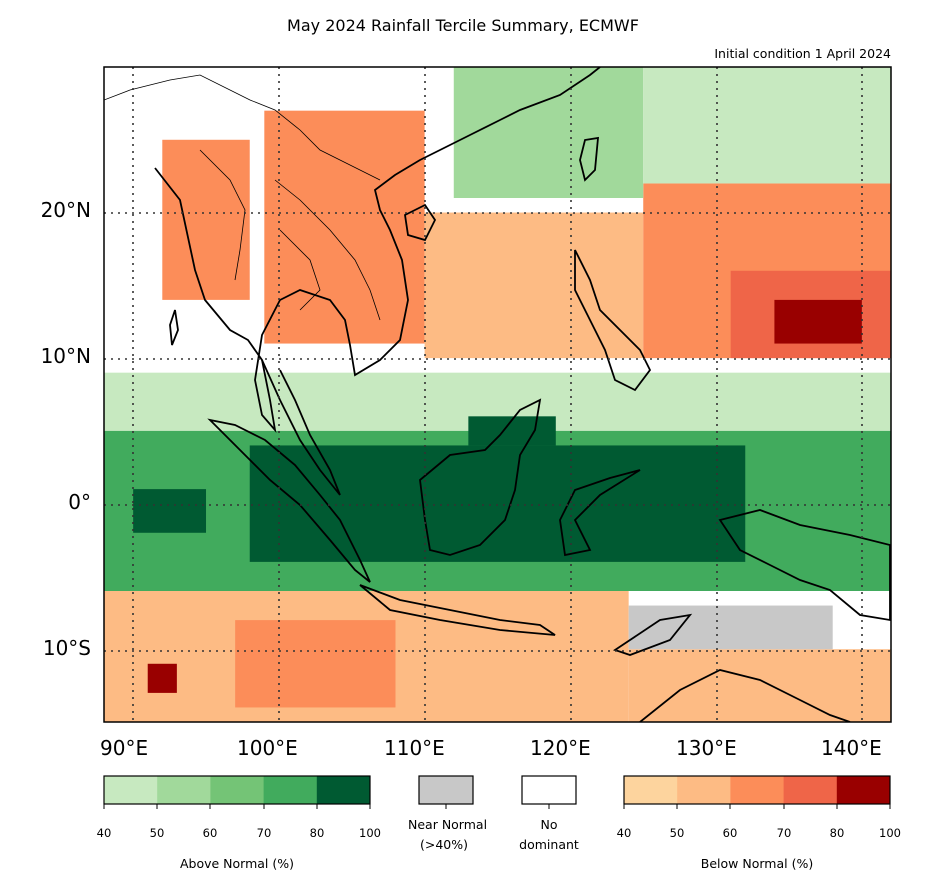  I want to click on coastline-java, so click(457, 610).